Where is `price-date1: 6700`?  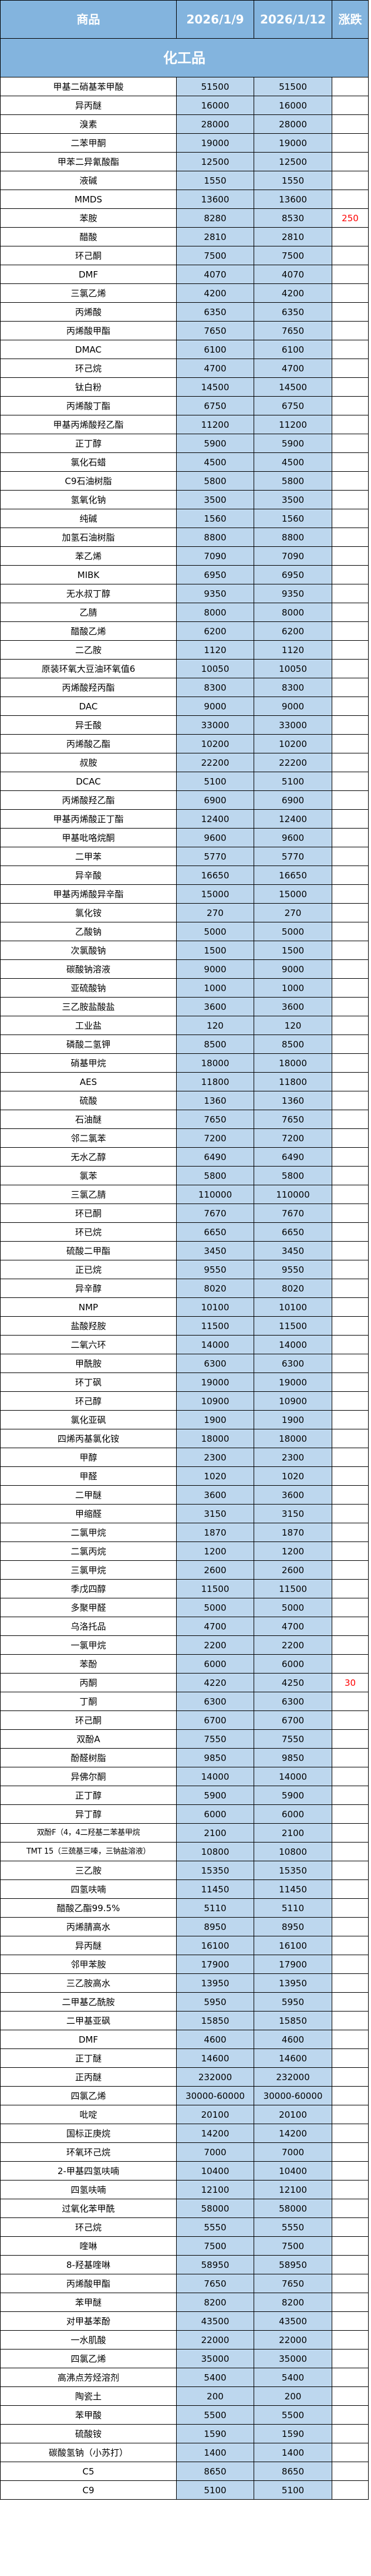
price-date1: 6700 is located at coordinates (215, 1720).